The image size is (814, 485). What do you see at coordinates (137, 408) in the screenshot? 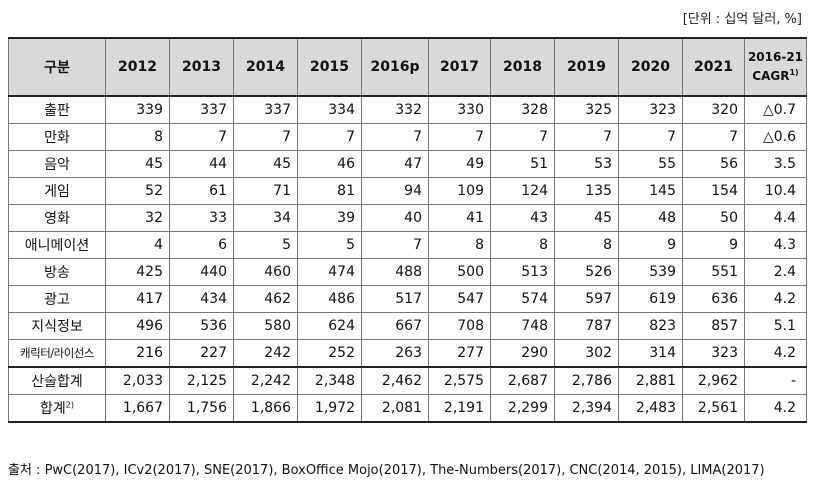
I see `value-cell: 1,667` at bounding box center [137, 408].